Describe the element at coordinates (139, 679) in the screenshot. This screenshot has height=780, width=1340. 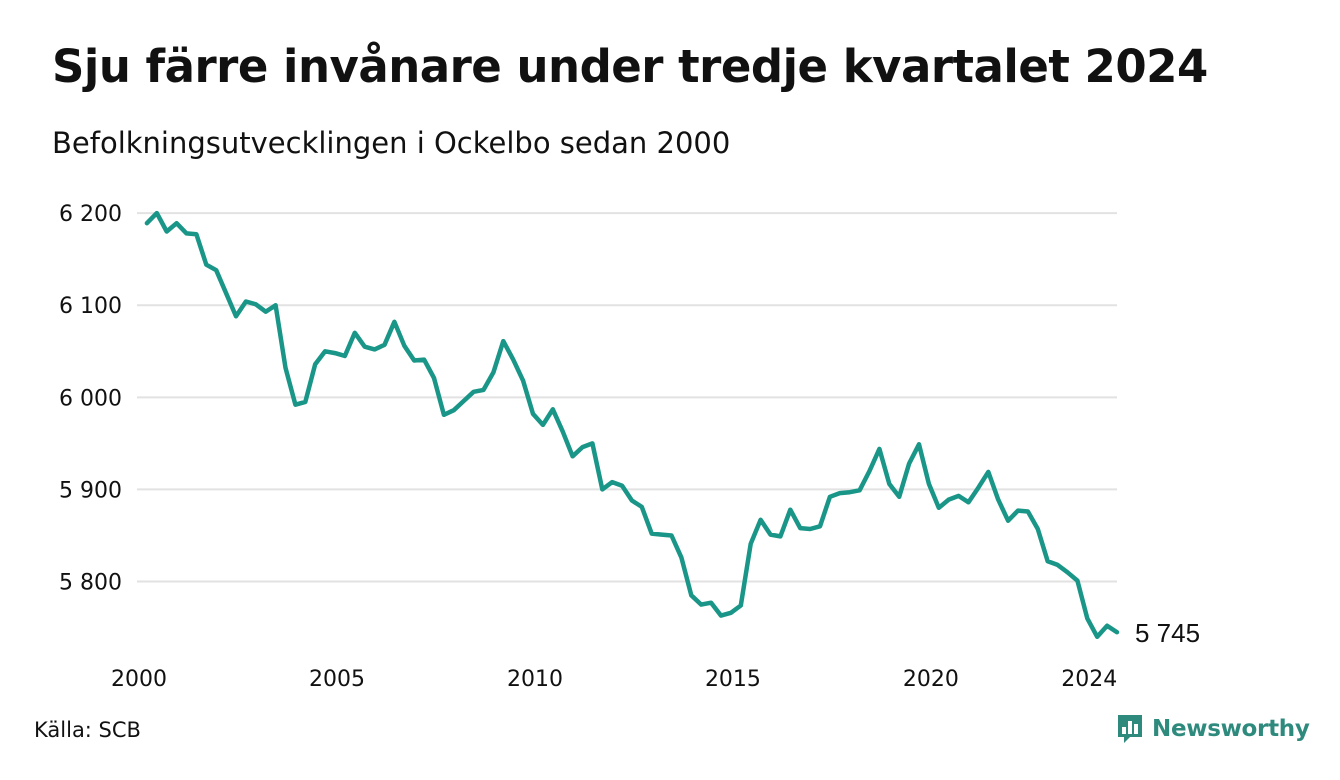
I see `x-tick-label: 2000` at that location.